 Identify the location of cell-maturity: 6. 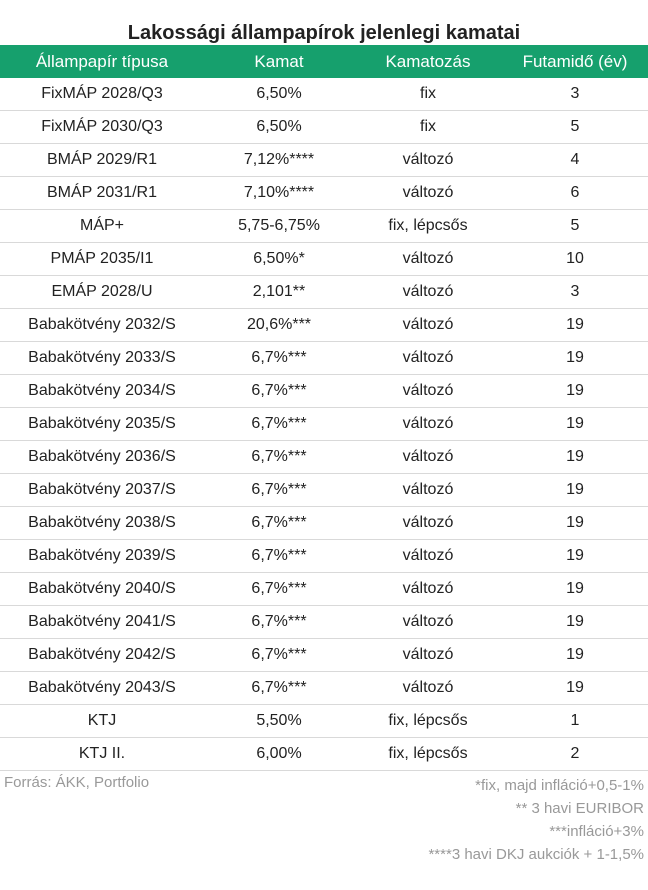
(575, 193).